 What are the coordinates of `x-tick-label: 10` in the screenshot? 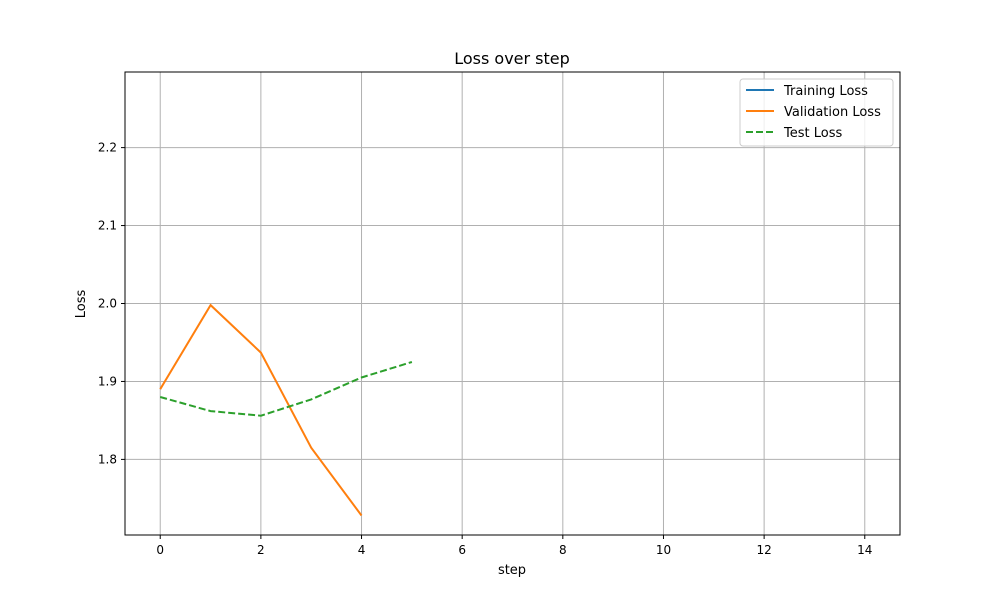 It's located at (663, 550).